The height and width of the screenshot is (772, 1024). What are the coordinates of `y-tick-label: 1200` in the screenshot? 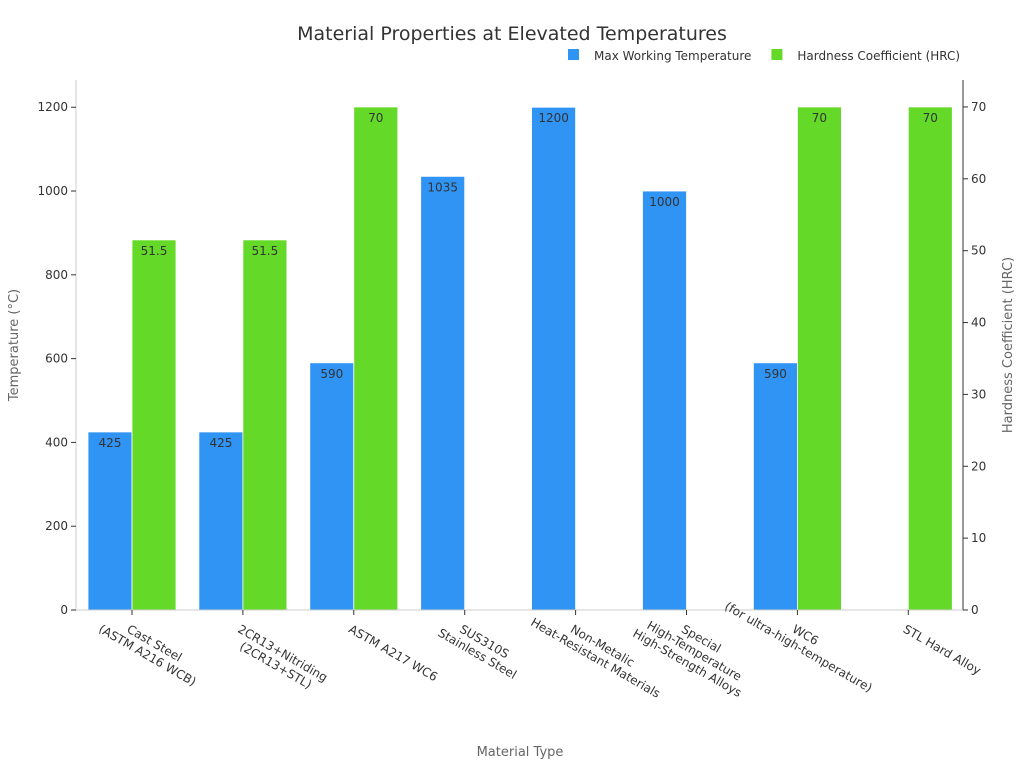 It's located at (52, 107).